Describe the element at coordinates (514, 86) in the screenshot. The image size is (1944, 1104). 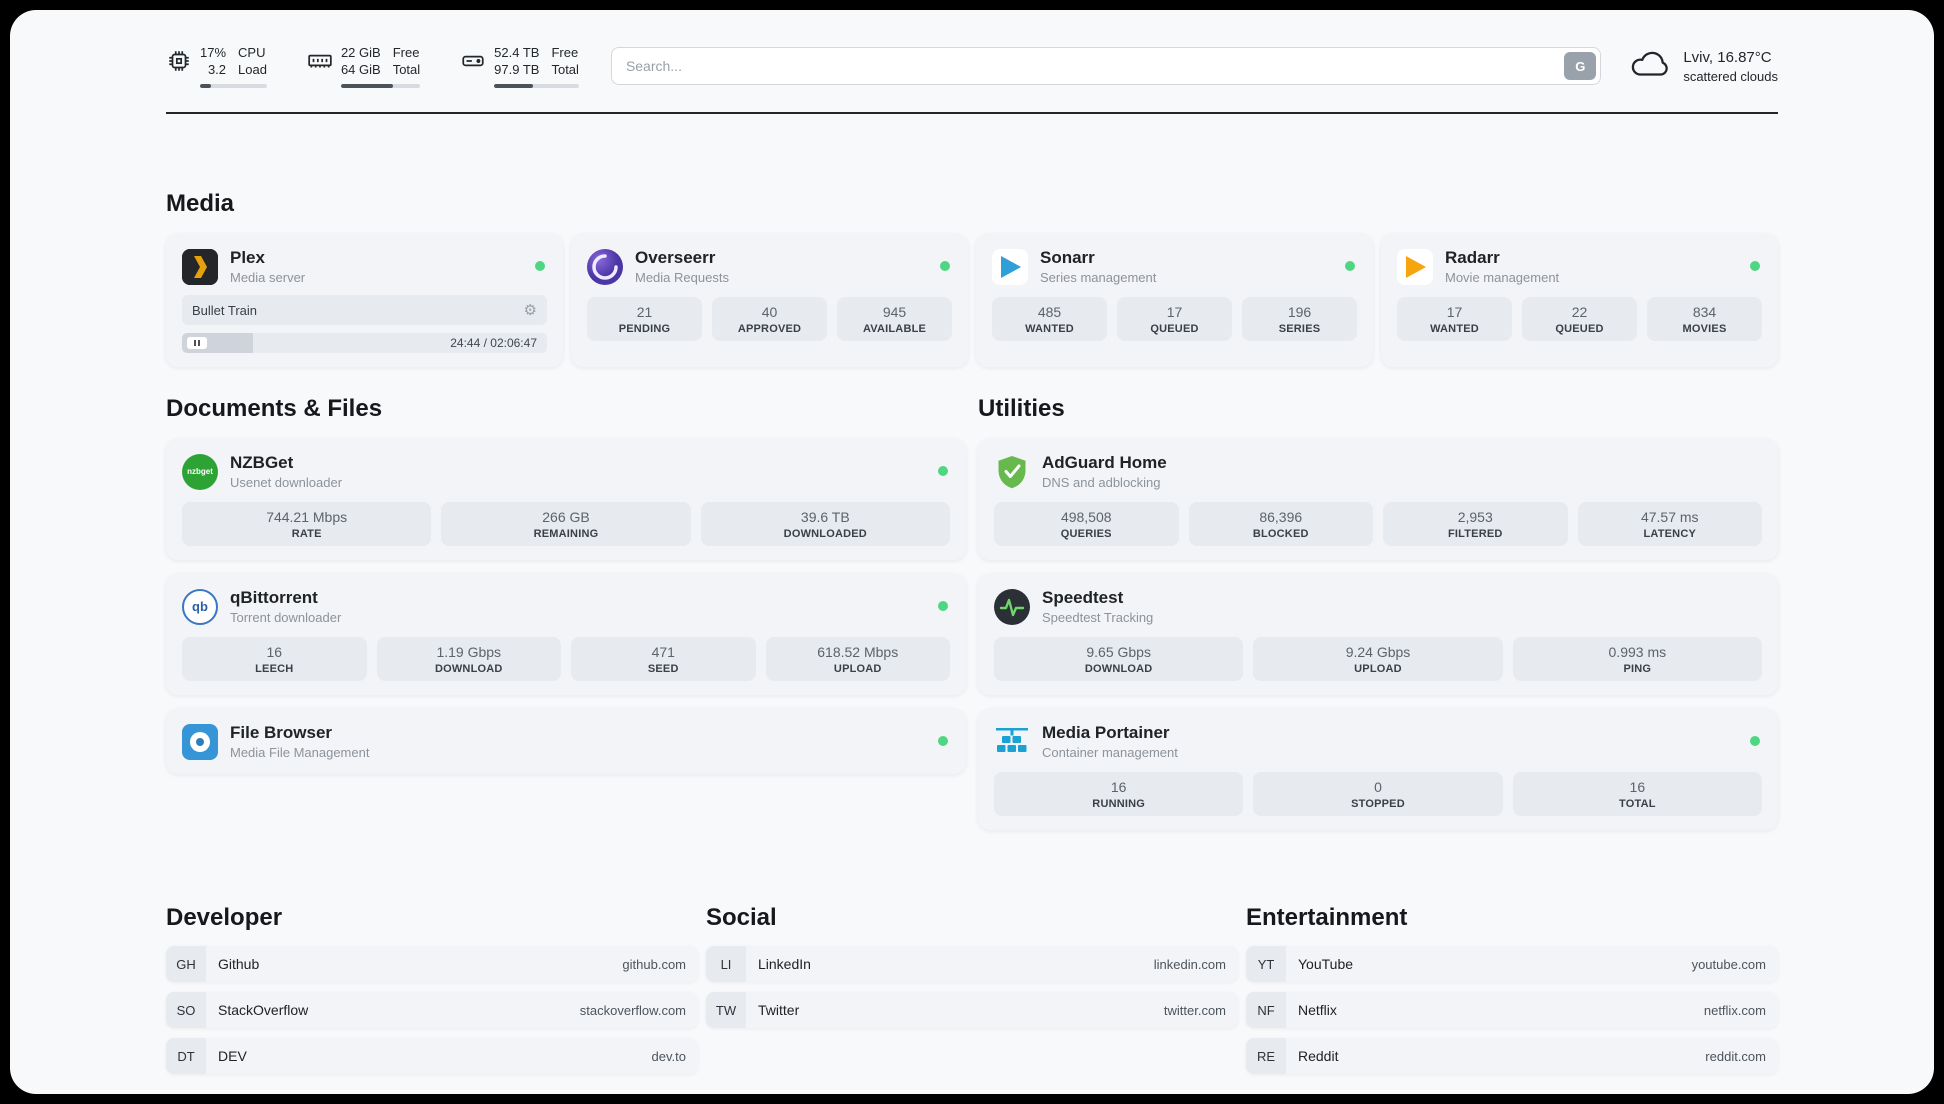
I see `disk-progress-fill` at that location.